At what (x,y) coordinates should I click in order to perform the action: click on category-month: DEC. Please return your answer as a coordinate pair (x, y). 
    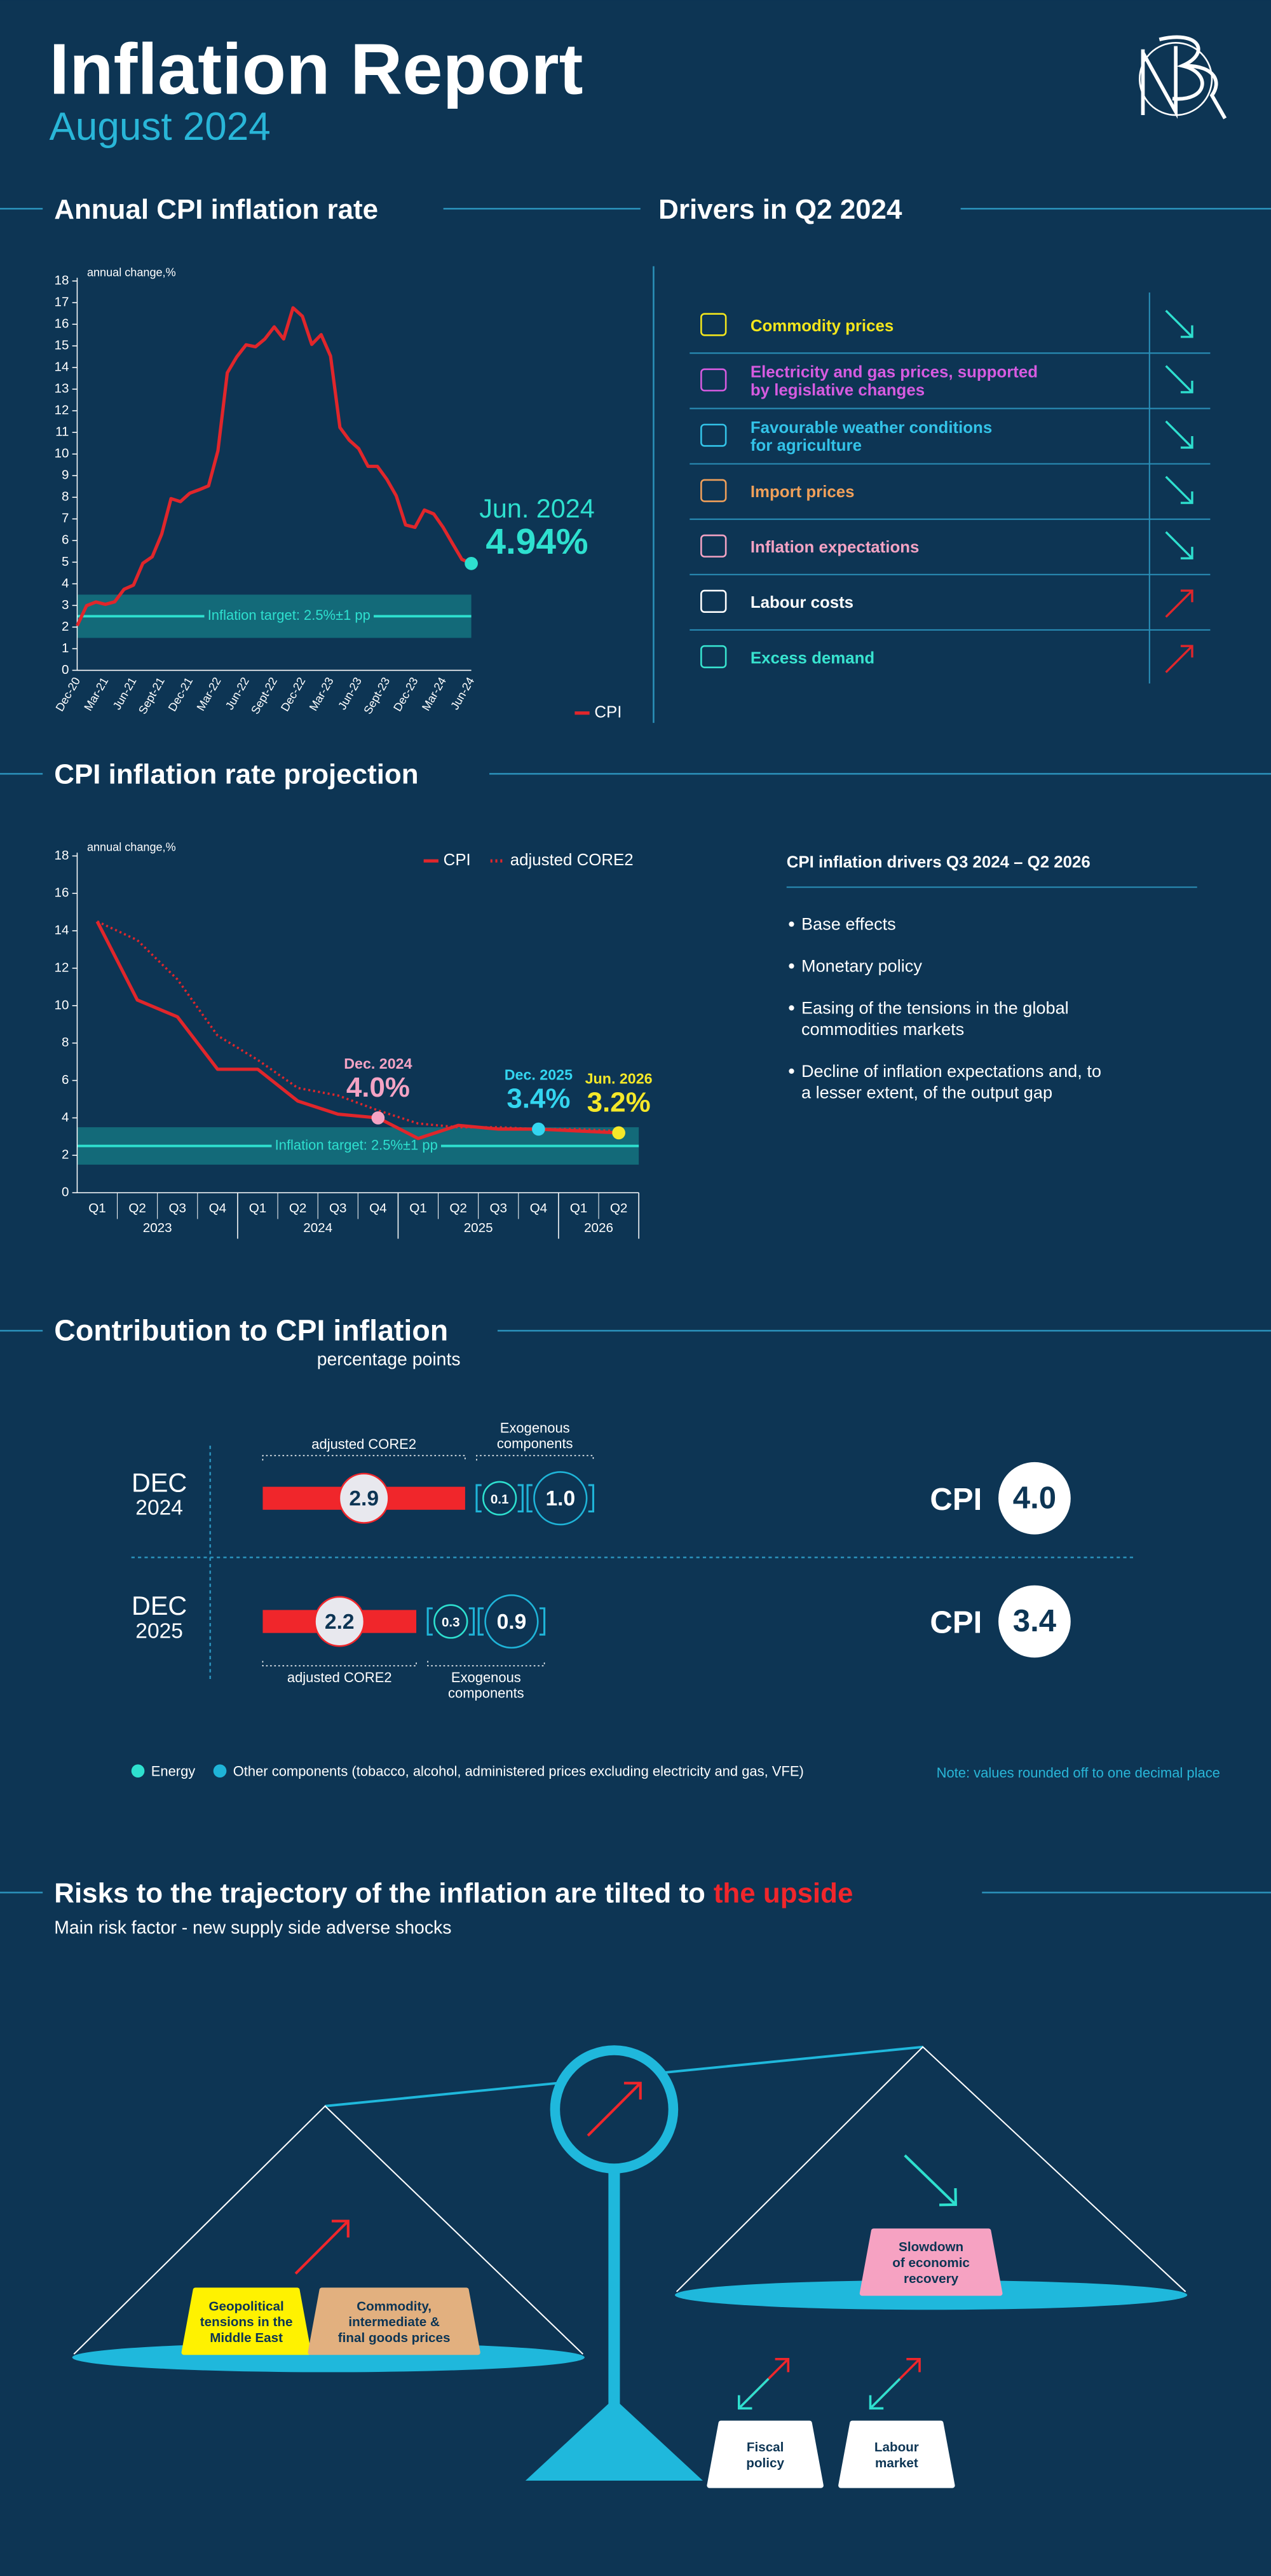
    Looking at the image, I should click on (159, 1606).